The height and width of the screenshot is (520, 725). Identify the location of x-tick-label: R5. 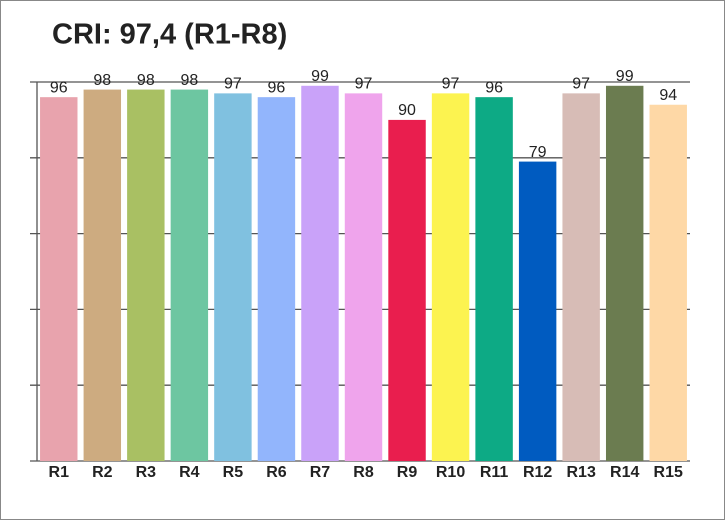
(233, 472).